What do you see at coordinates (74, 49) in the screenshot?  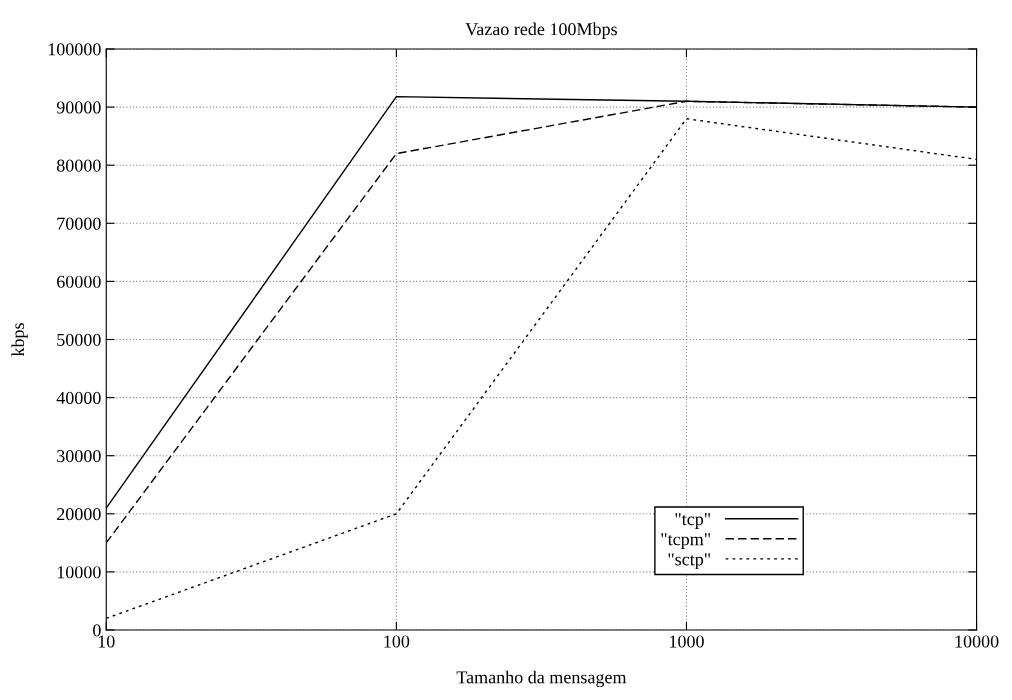 I see `y-tick-label: 100000` at bounding box center [74, 49].